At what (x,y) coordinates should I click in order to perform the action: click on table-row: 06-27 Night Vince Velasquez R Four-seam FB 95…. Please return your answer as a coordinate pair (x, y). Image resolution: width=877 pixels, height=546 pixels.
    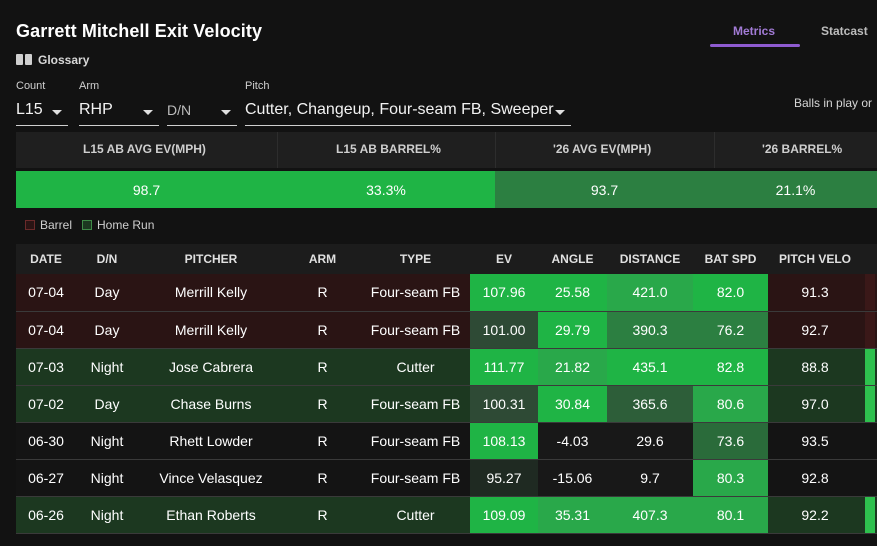
    Looking at the image, I should click on (446, 478).